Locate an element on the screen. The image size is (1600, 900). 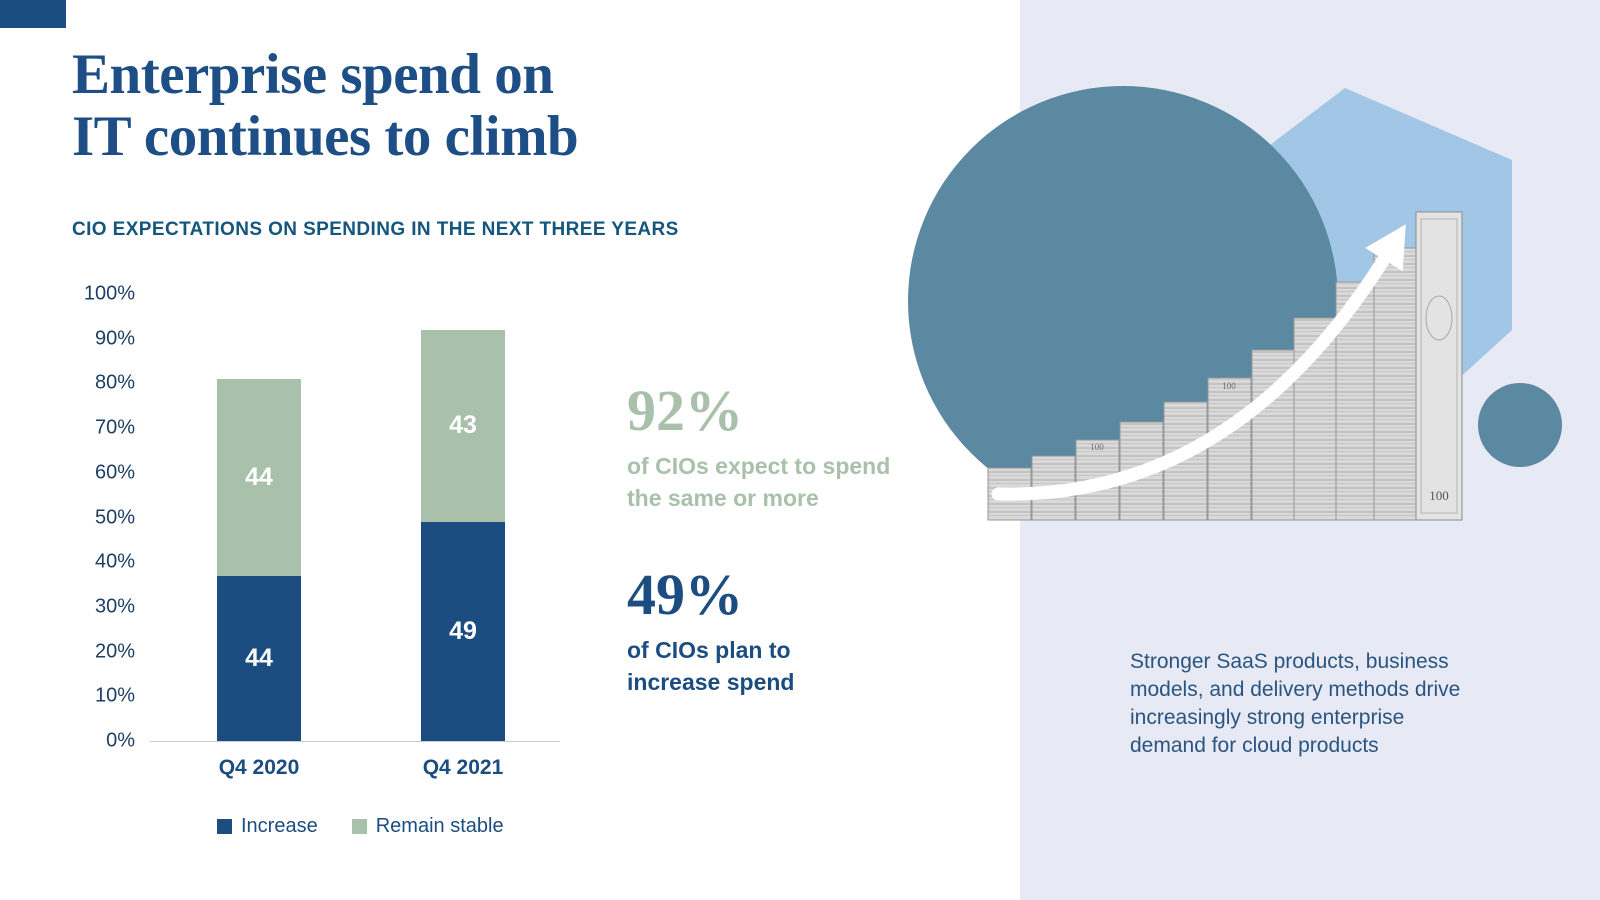
bar-q4-2021: 49 43 is located at coordinates (463, 535).